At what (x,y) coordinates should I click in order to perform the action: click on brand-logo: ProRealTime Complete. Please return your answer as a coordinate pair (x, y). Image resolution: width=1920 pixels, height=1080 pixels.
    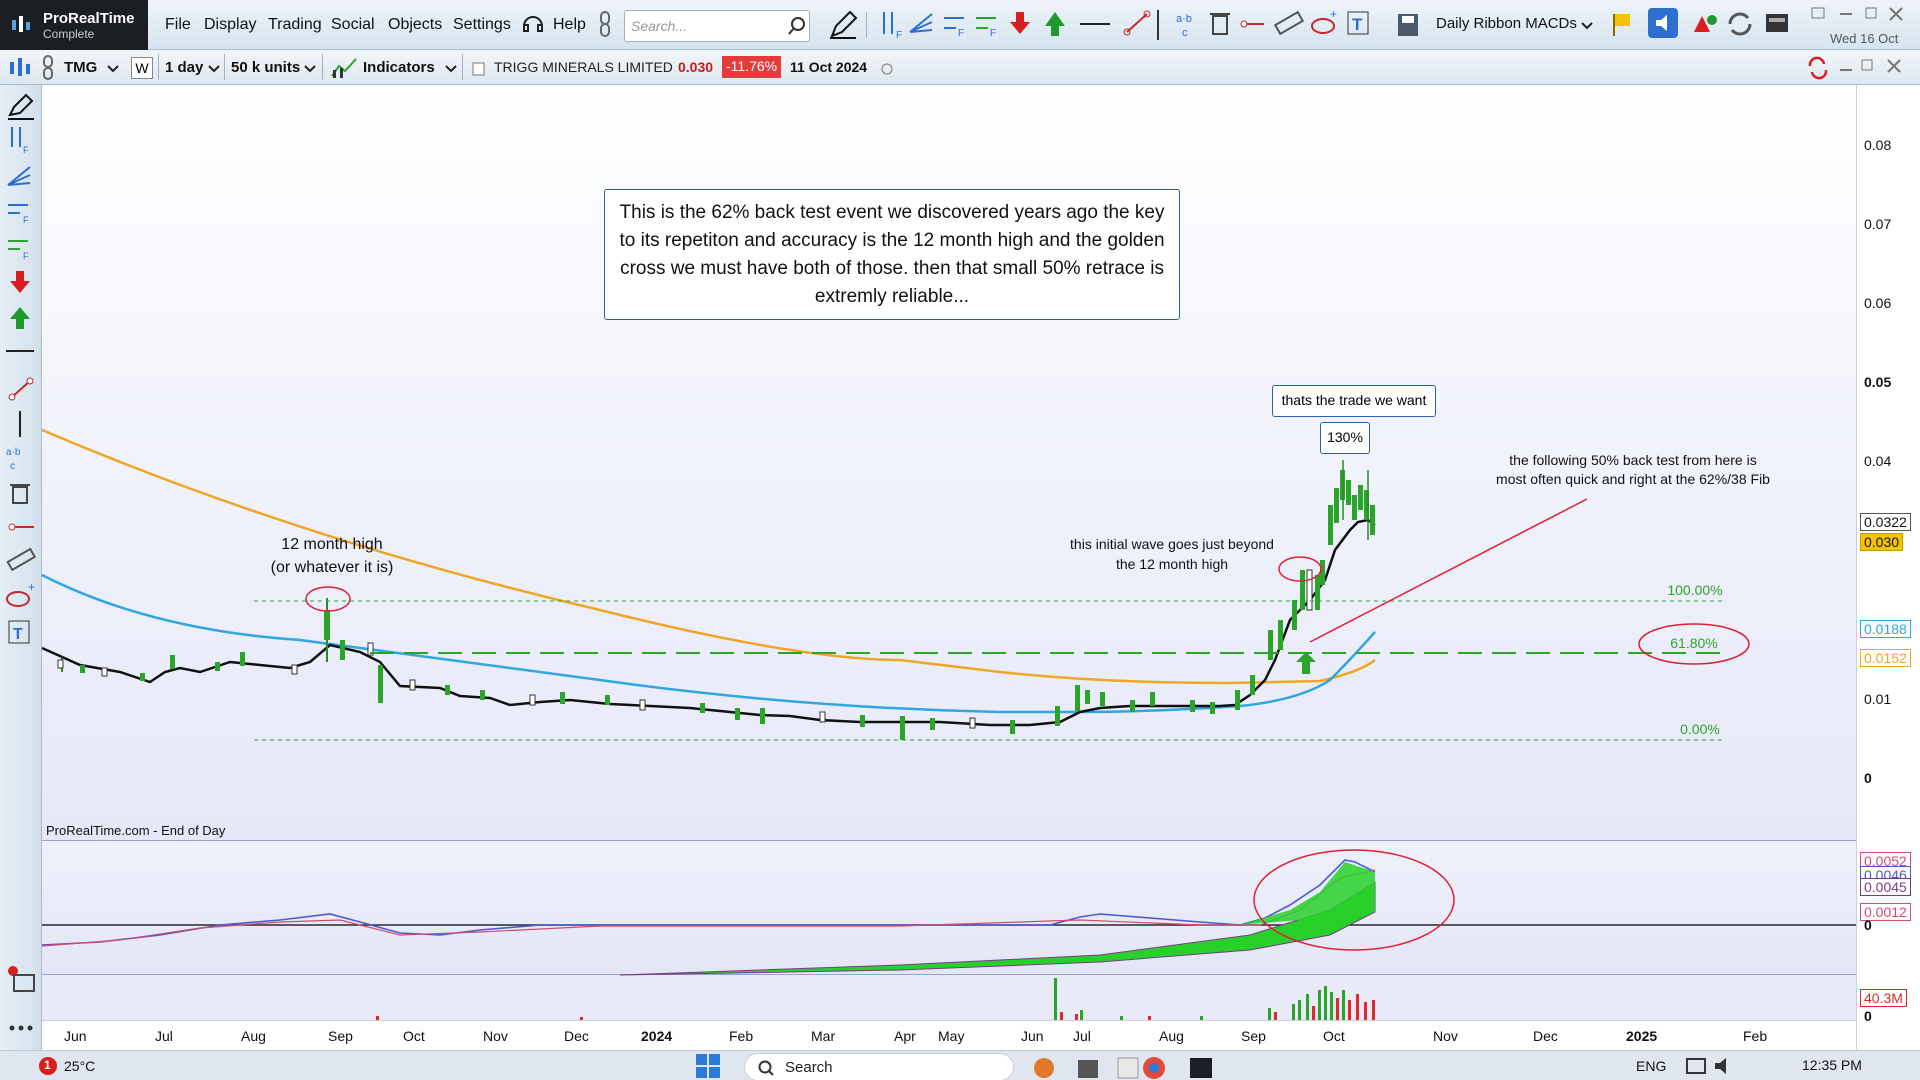
    Looking at the image, I should click on (74, 25).